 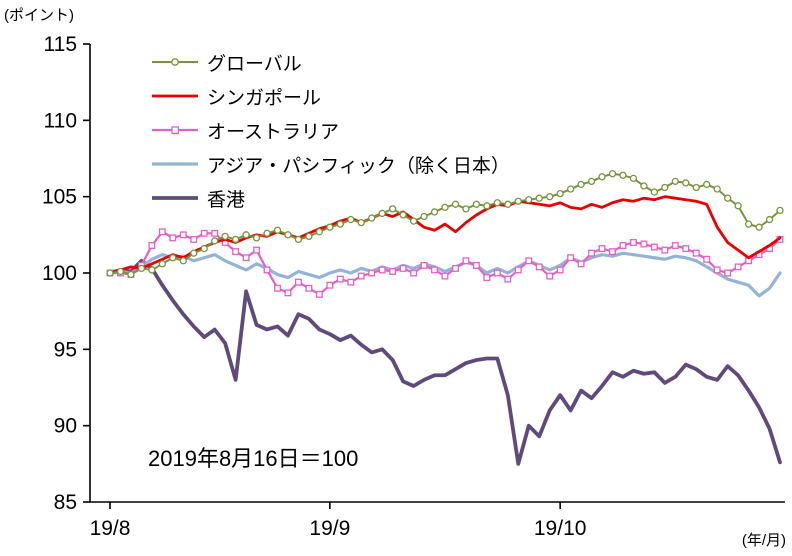 I want to click on legend-label-australia: オーストラリア, so click(x=273, y=132).